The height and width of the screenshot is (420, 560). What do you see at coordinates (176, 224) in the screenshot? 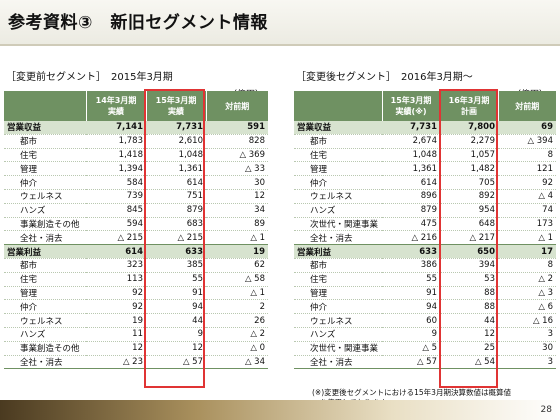
I see `value-cell: 683` at bounding box center [176, 224].